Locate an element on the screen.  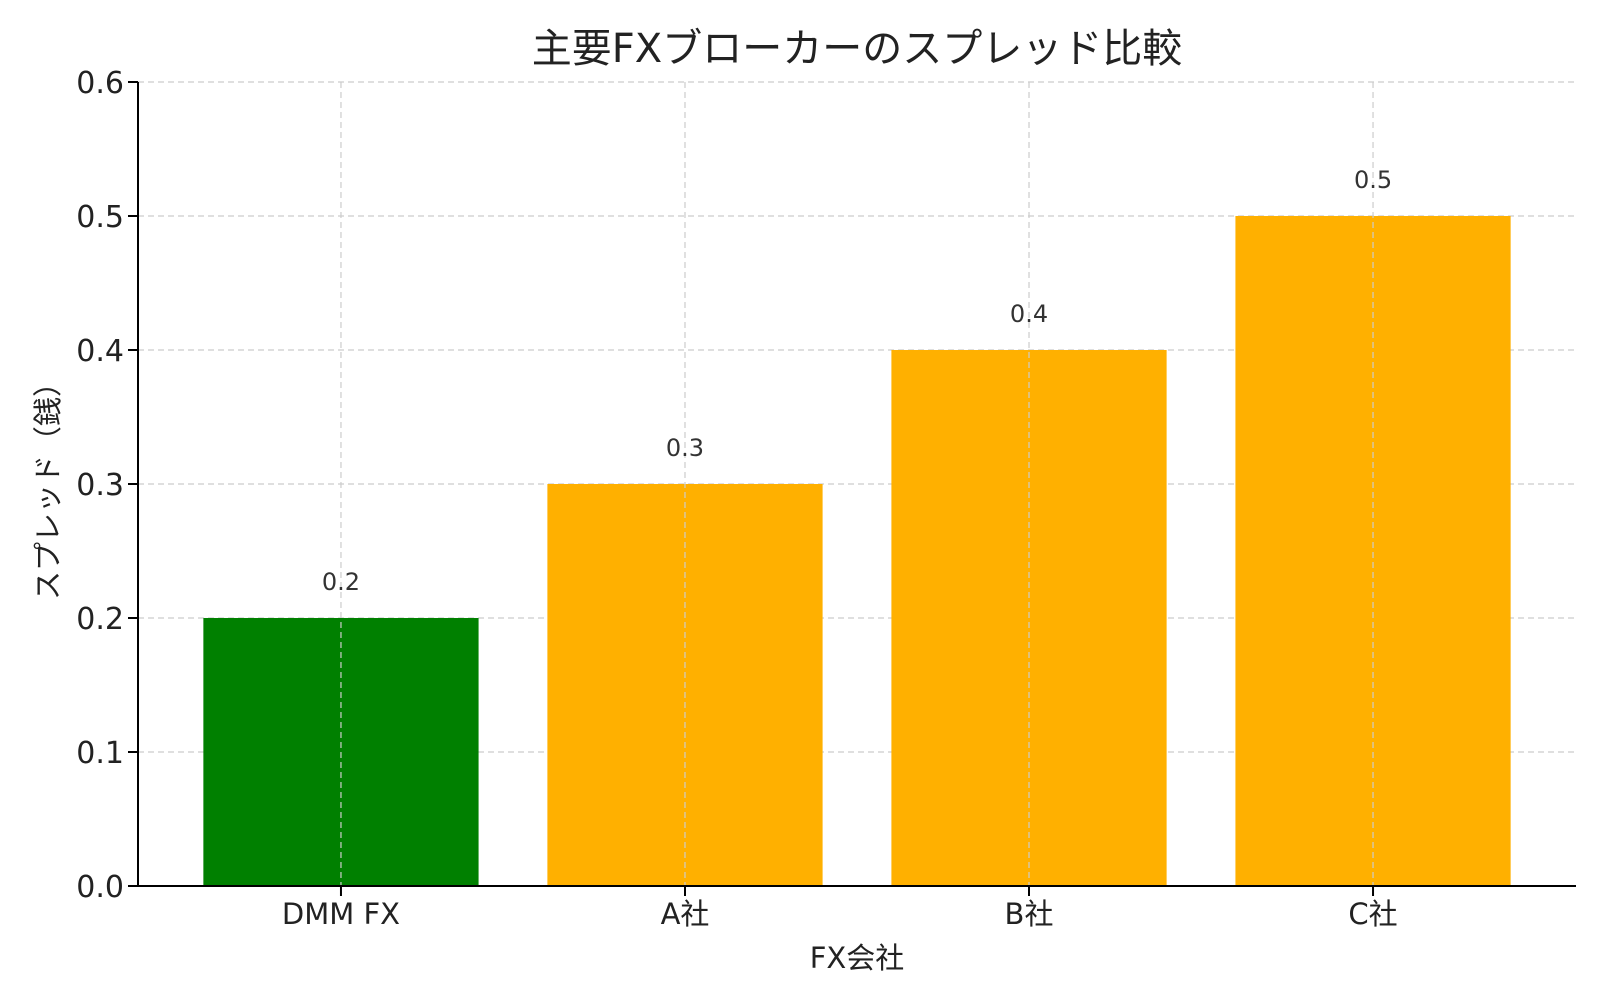
y-tick-label: 0.6 is located at coordinates (100, 83).